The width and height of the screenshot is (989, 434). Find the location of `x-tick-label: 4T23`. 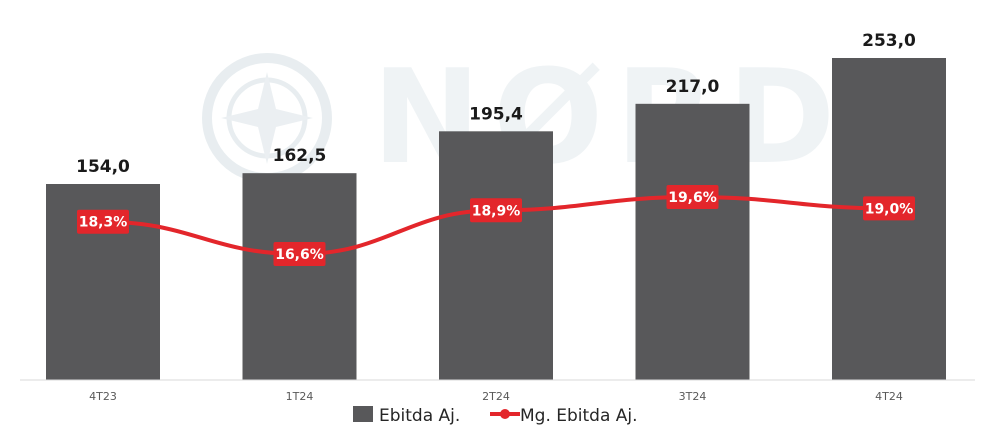

x-tick-label: 4T23 is located at coordinates (103, 396).